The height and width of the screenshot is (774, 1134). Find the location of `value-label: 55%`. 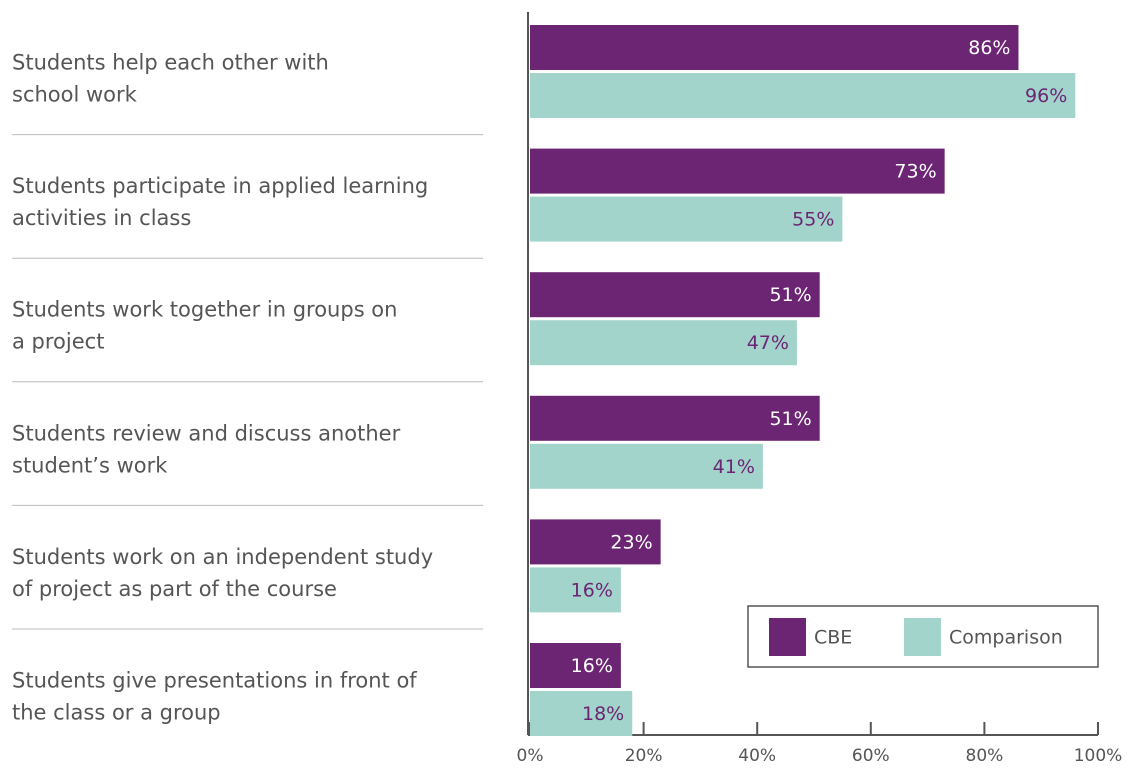

value-label: 55% is located at coordinates (813, 220).